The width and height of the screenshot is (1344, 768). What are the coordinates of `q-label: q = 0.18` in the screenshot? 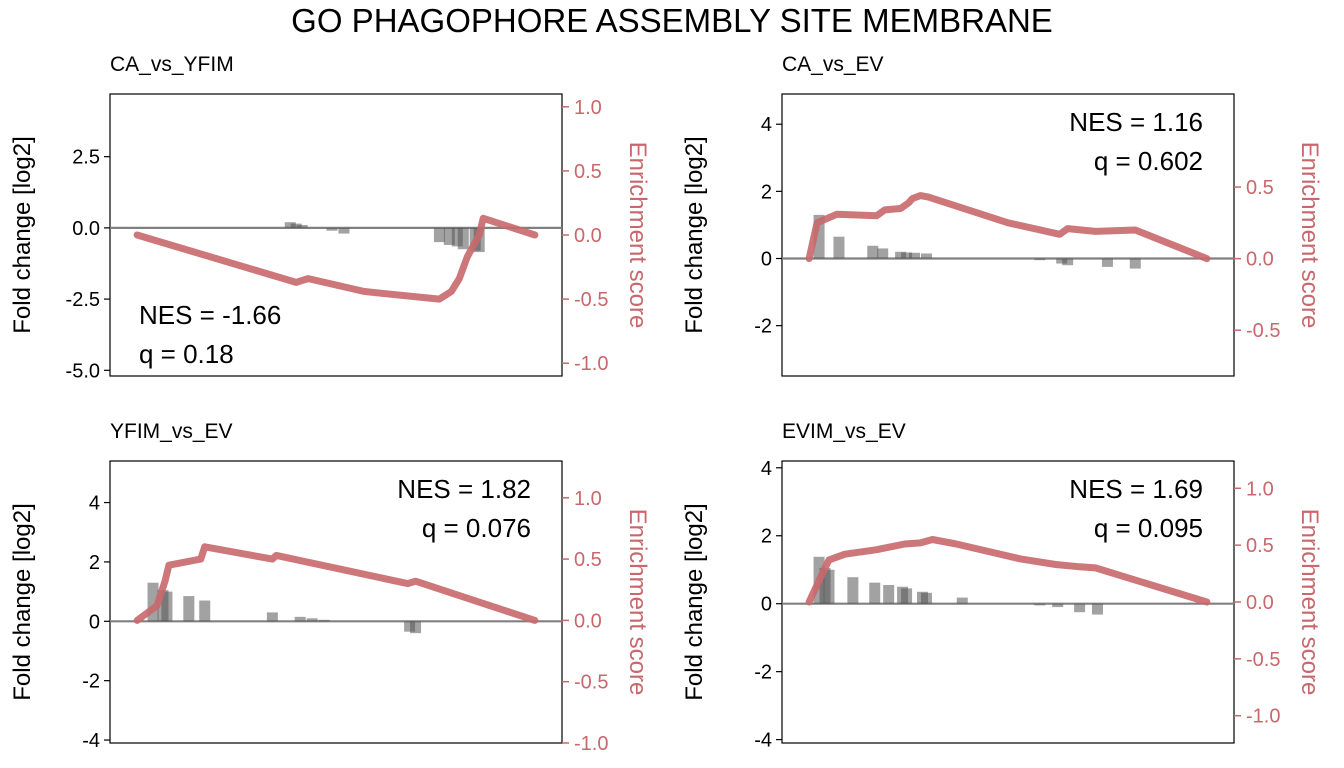 It's located at (186, 354).